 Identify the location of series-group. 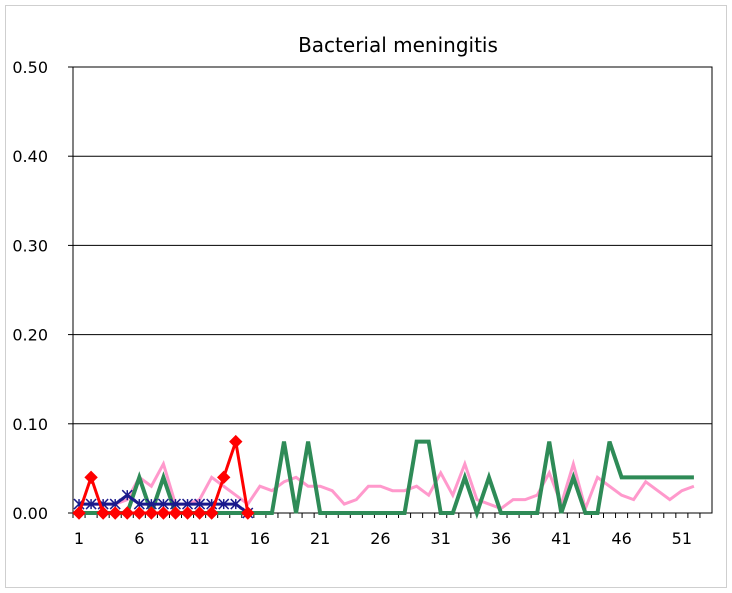
(383, 477).